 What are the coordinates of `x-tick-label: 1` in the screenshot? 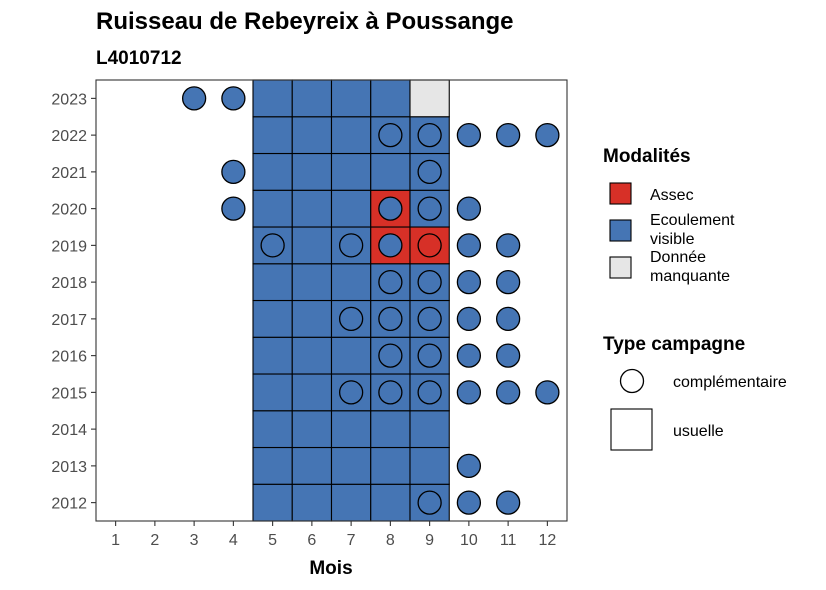 It's located at (115, 540).